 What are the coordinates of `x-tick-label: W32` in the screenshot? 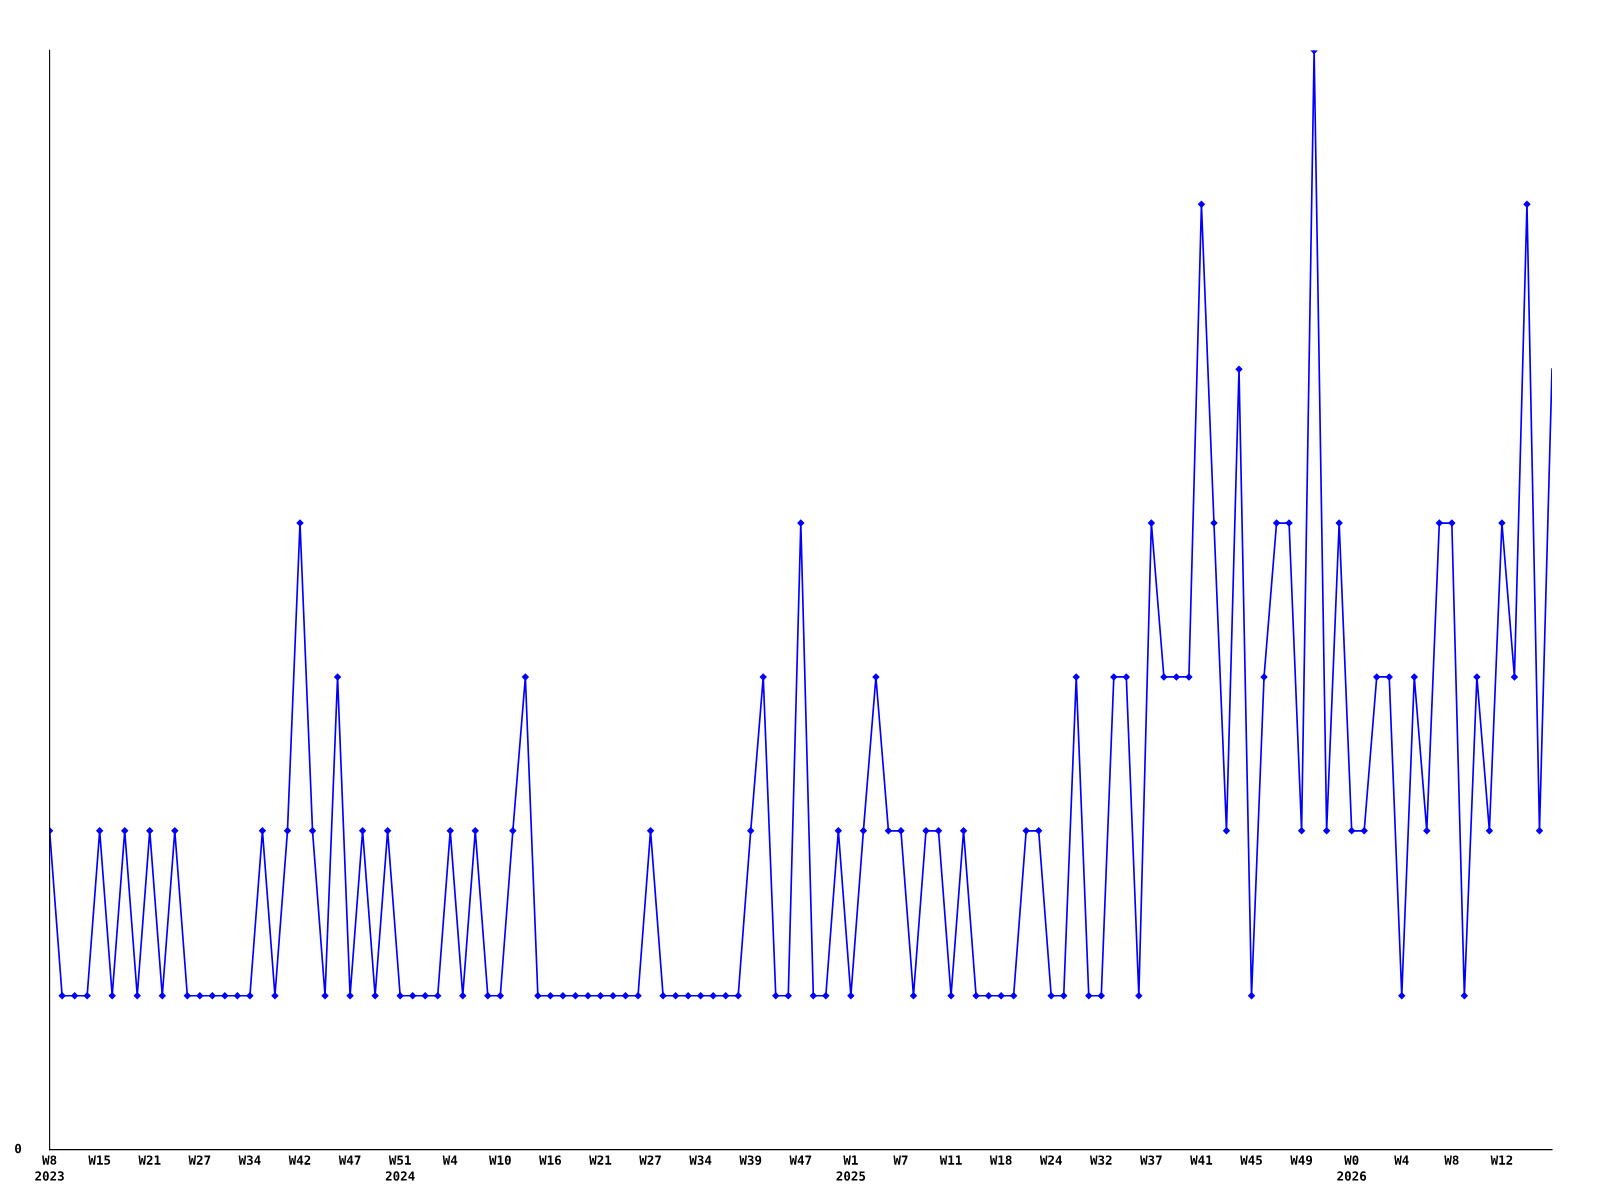 It's located at (1100, 1160).